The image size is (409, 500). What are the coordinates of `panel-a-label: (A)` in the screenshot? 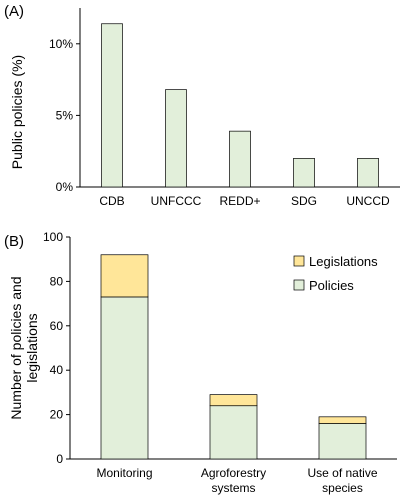 It's located at (14, 11).